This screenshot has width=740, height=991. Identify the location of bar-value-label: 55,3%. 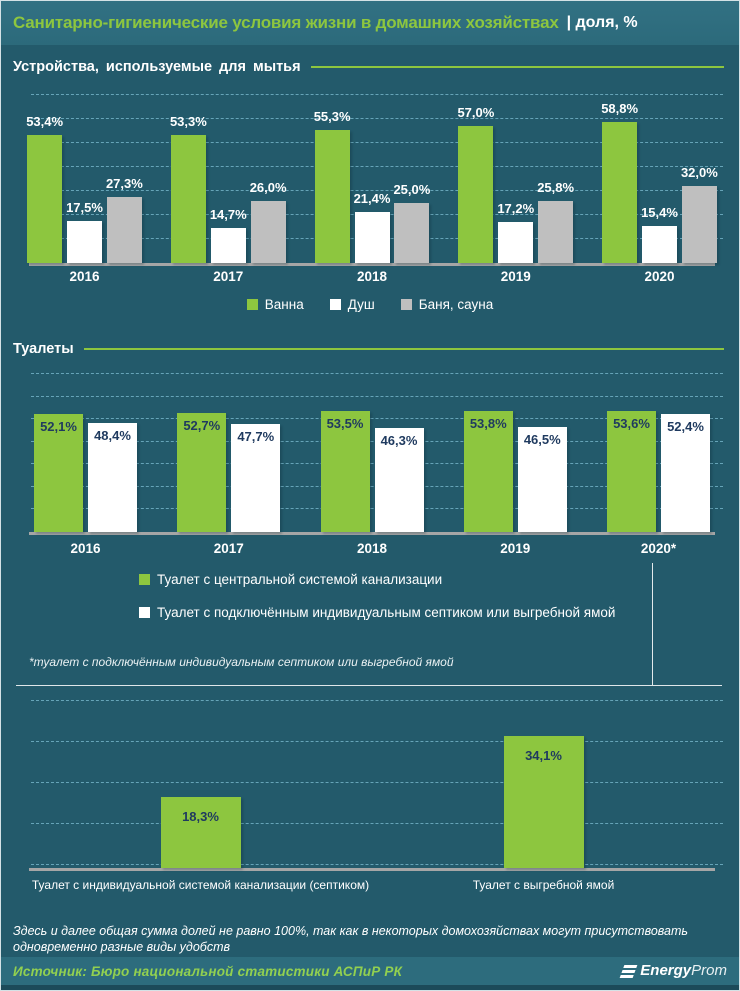
(332, 117).